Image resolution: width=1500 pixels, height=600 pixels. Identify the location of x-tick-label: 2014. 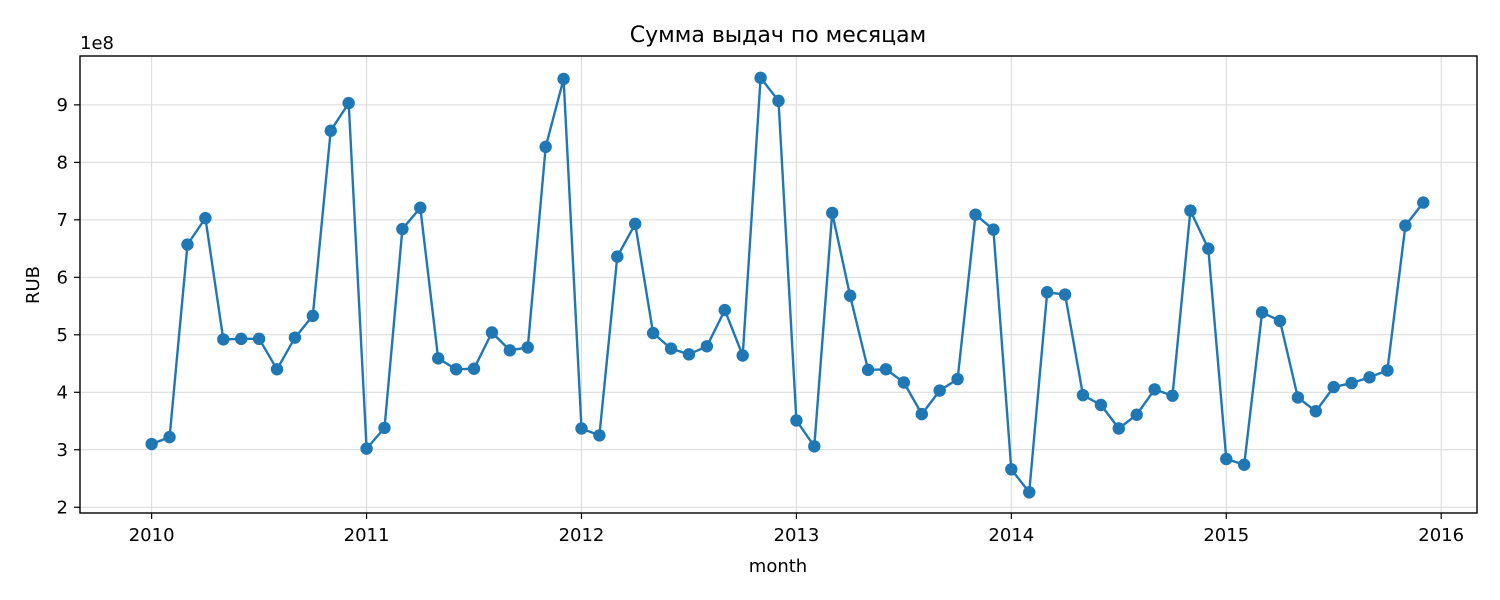
(1011, 535).